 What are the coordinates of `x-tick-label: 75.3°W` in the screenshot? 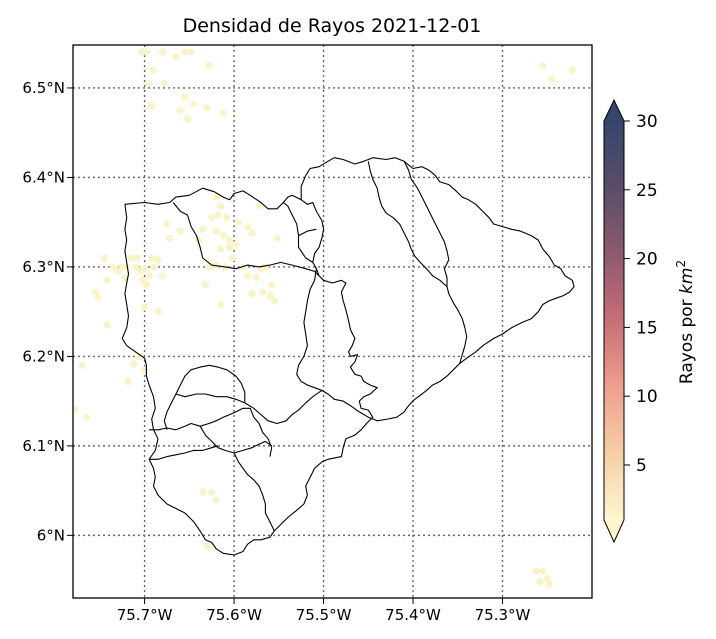 It's located at (503, 615).